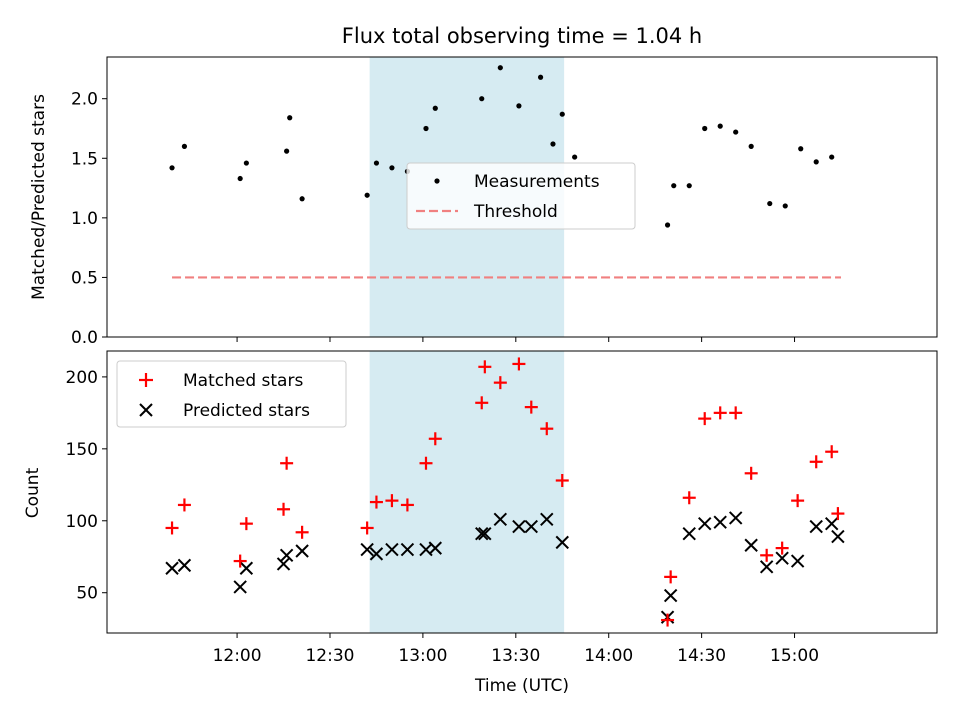 Image resolution: width=960 pixels, height=724 pixels. Describe the element at coordinates (82, 378) in the screenshot. I see `bottom-y-tick-label: 200` at that location.